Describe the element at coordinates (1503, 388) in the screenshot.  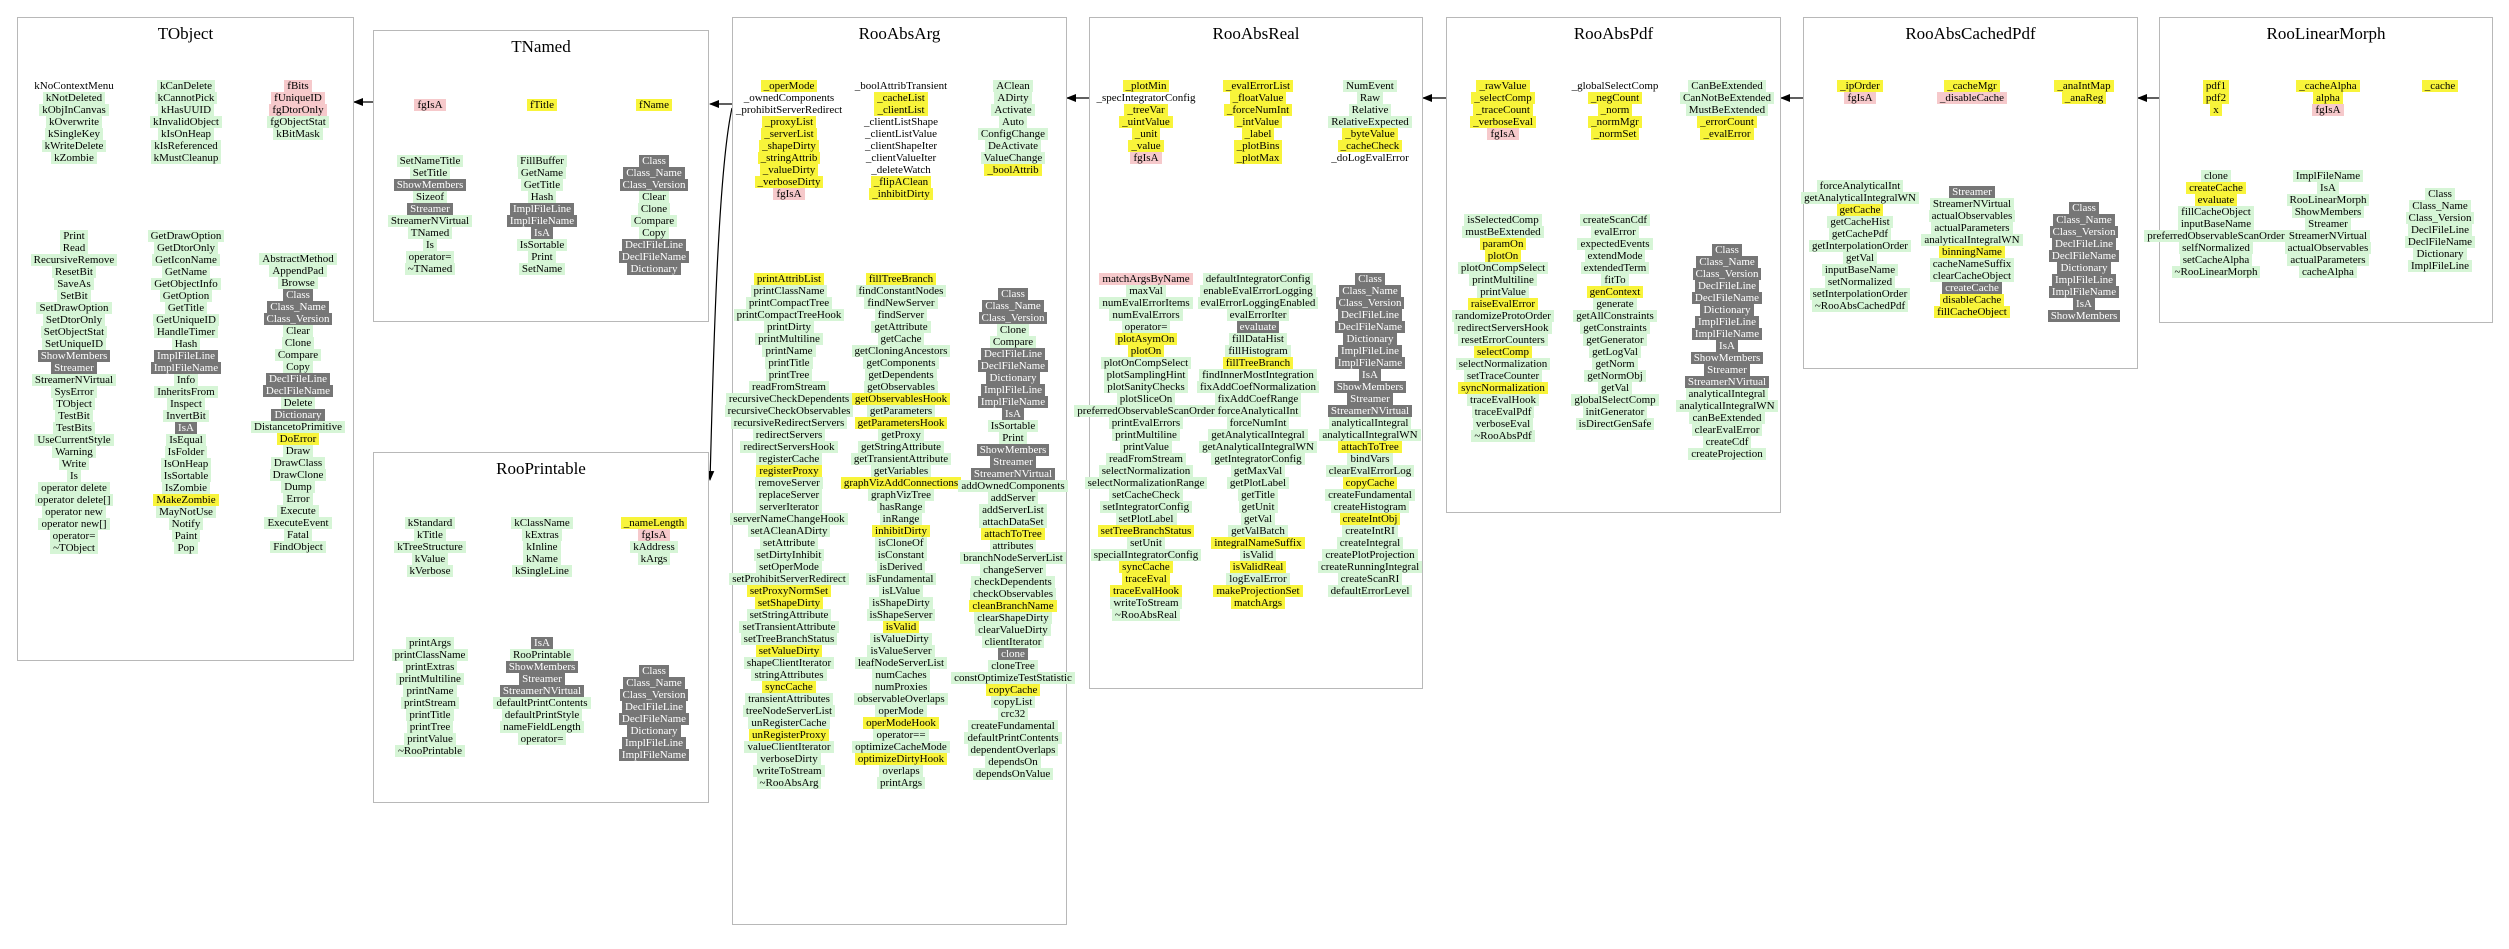
I see `member-entry: syncNormalization` at that location.